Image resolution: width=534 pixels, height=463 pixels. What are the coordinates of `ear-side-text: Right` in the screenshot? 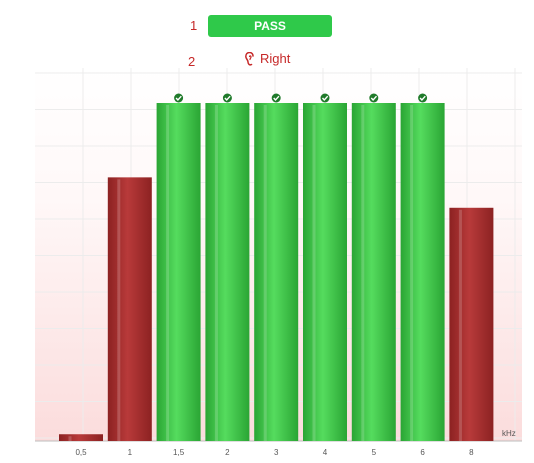 It's located at (275, 58).